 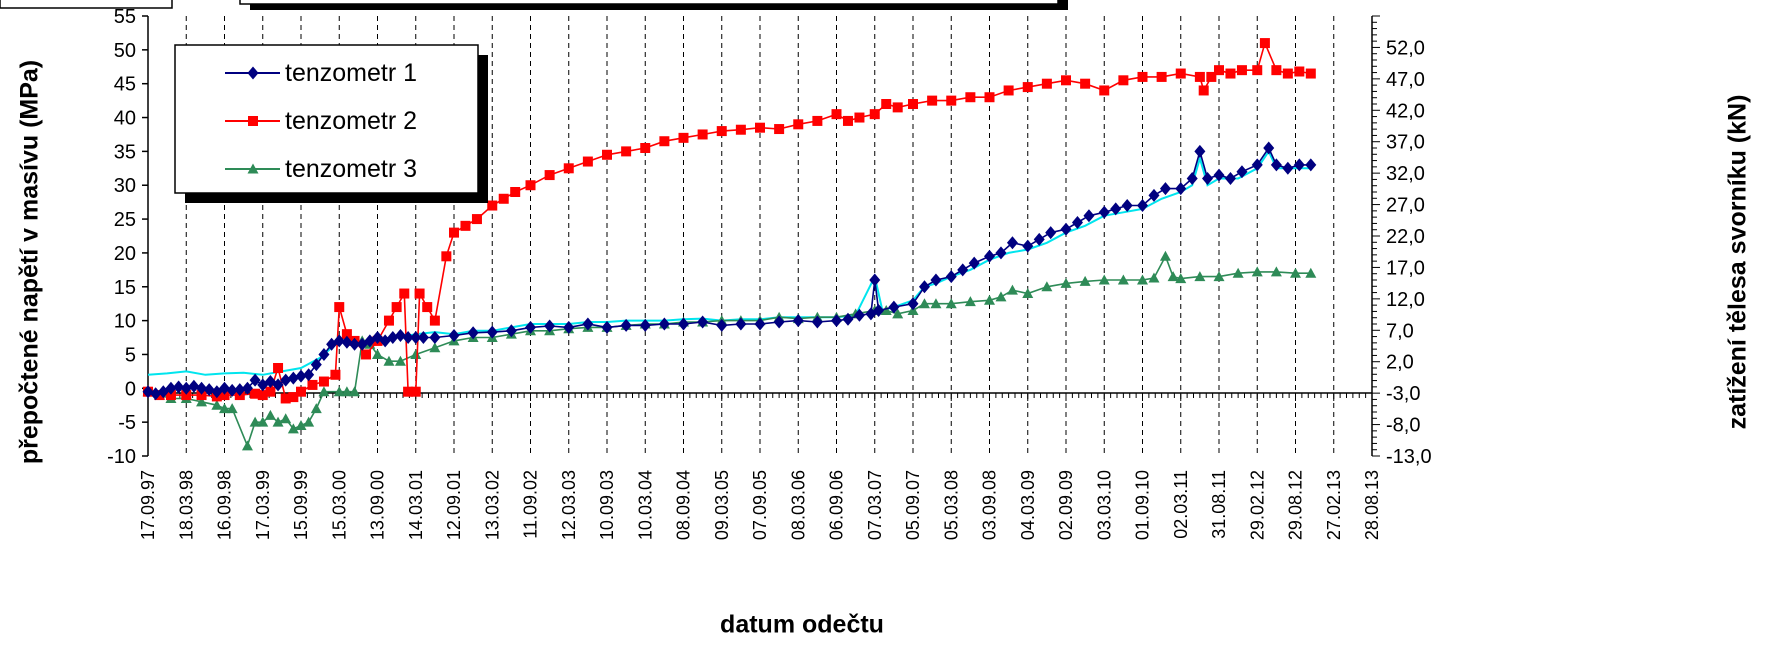 What do you see at coordinates (130, 389) in the screenshot?
I see `y-tick-label-left: 0` at bounding box center [130, 389].